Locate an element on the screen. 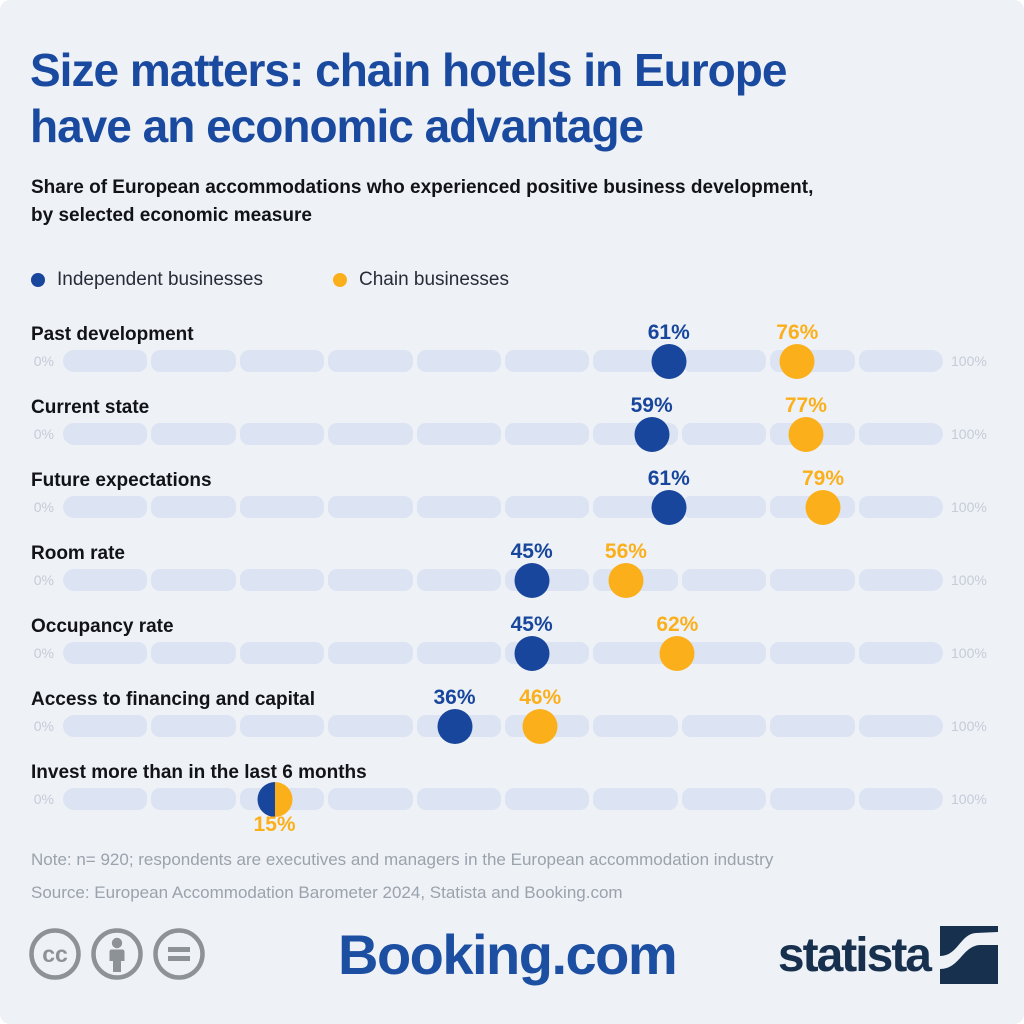 This screenshot has height=1024, width=1024. title-line-1: Size matters: chain hotels in Europe is located at coordinates (408, 70).